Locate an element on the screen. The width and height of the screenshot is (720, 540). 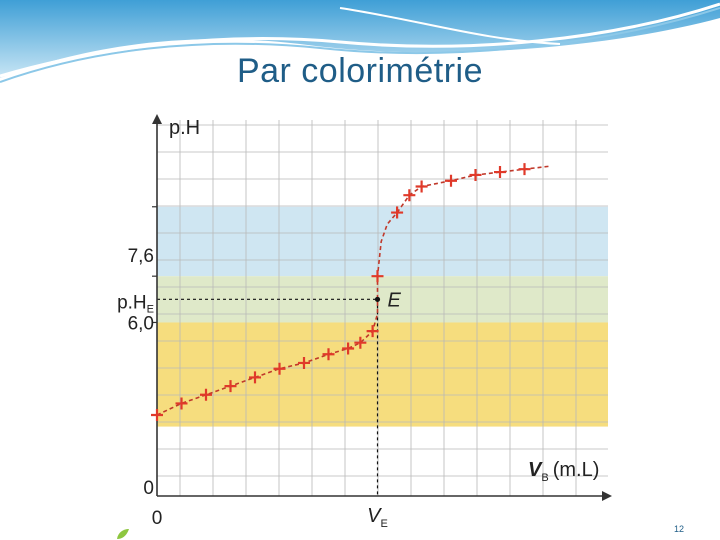
y-tick-eq-subscript: E is located at coordinates (150, 309).